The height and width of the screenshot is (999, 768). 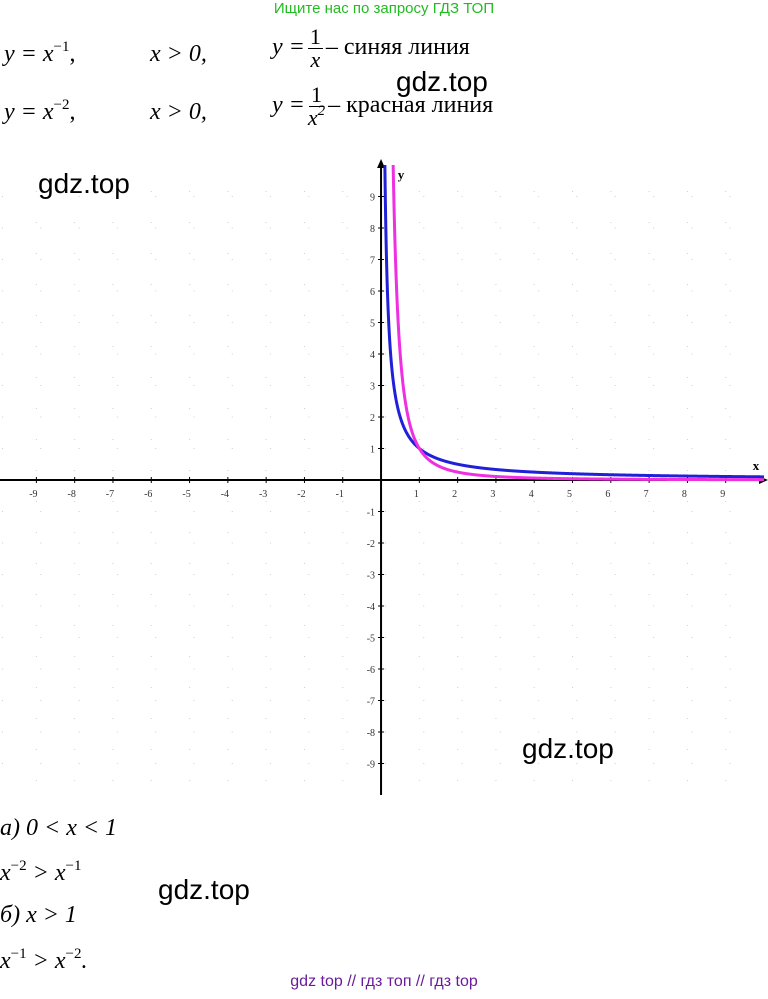 What do you see at coordinates (372, 355) in the screenshot?
I see `y-tick-label: 4` at bounding box center [372, 355].